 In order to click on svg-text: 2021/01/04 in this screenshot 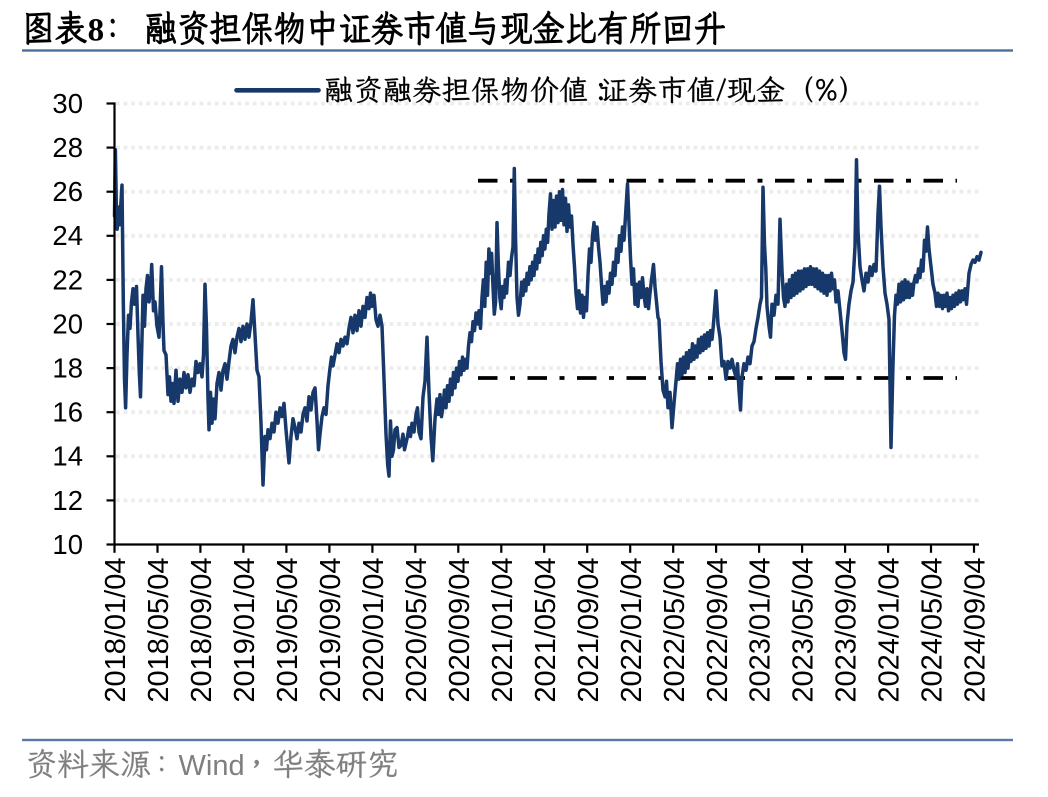, I will do `click(503, 630)`.